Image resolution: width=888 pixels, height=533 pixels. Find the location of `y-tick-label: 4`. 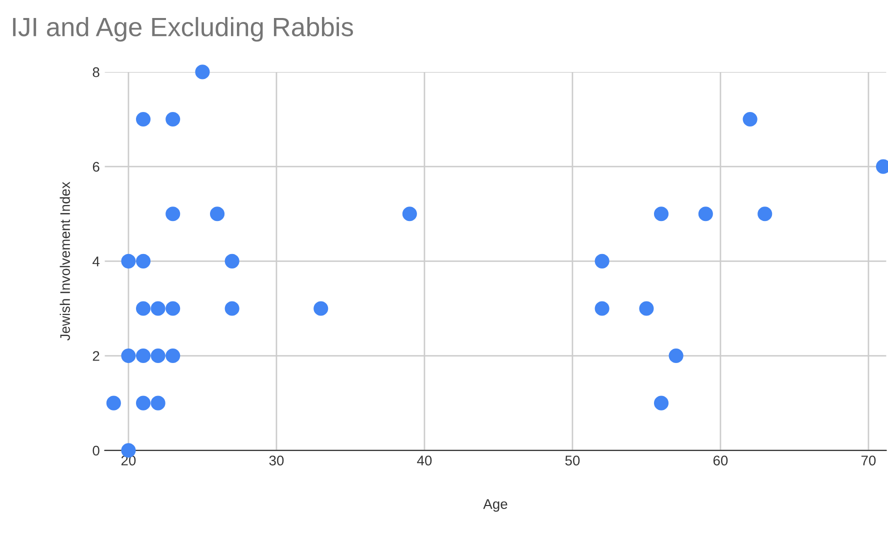

y-tick-label: 4 is located at coordinates (96, 261).